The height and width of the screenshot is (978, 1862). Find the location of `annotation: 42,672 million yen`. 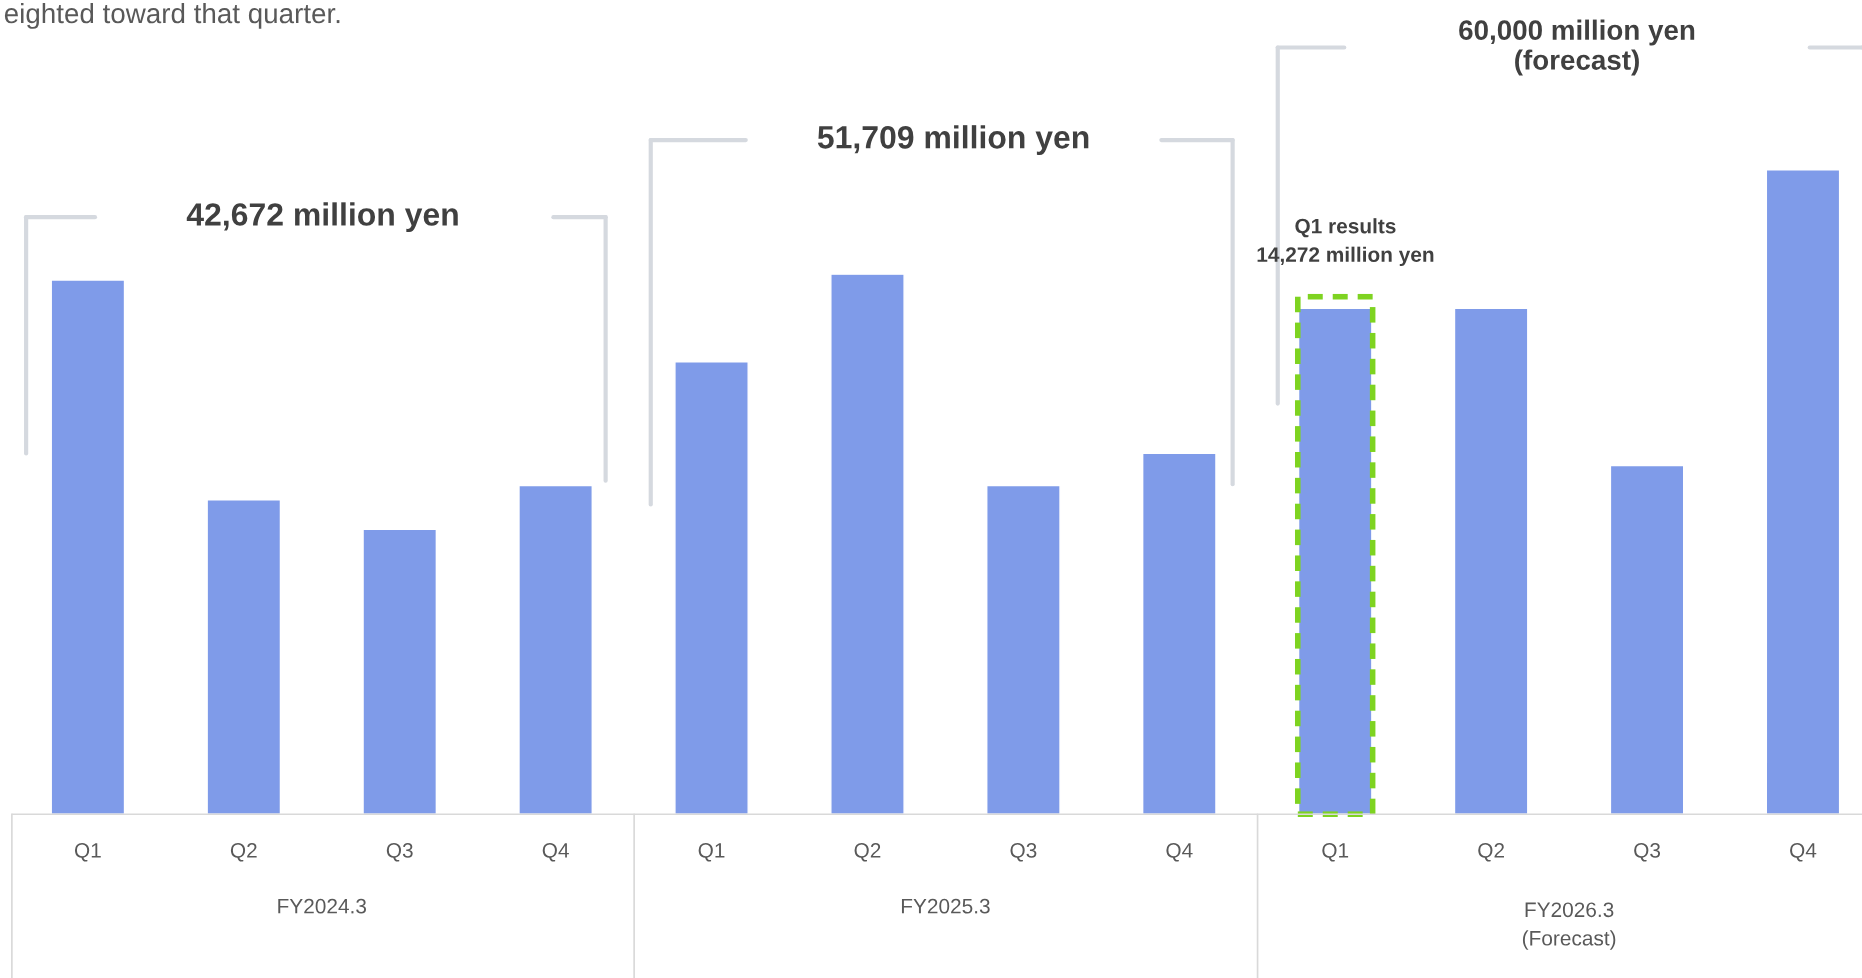

annotation: 42,672 million yen is located at coordinates (322, 217).